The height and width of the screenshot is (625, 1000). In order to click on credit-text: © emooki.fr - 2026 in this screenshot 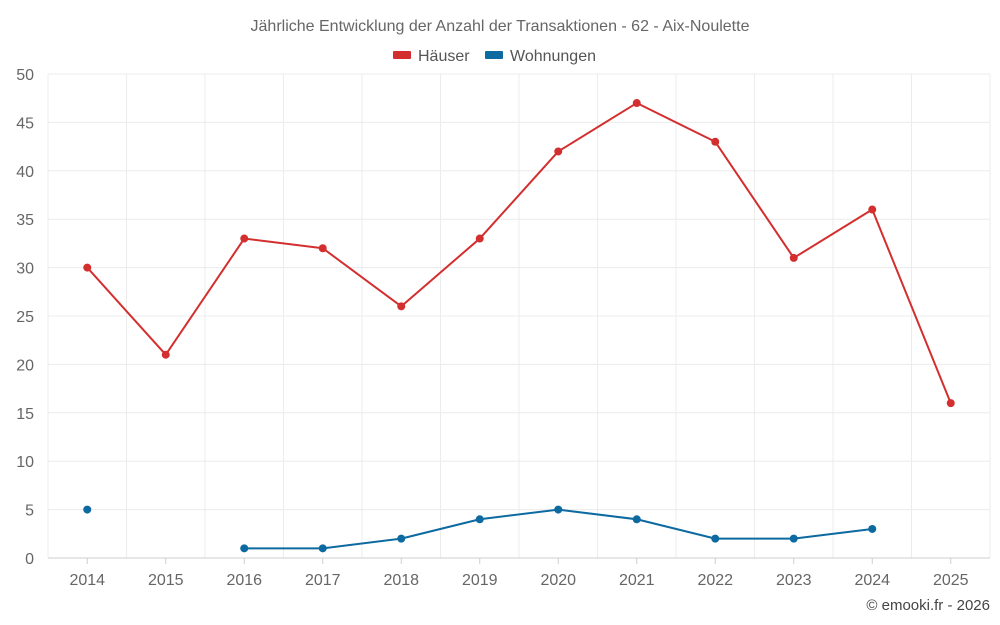, I will do `click(928, 605)`.